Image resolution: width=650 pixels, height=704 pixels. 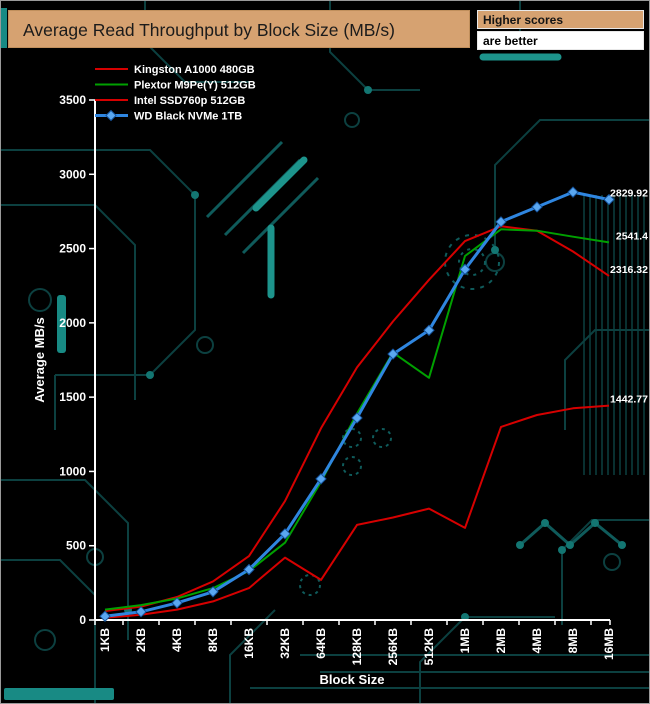 I want to click on x-tick-label: 256KB, so click(x=393, y=647).